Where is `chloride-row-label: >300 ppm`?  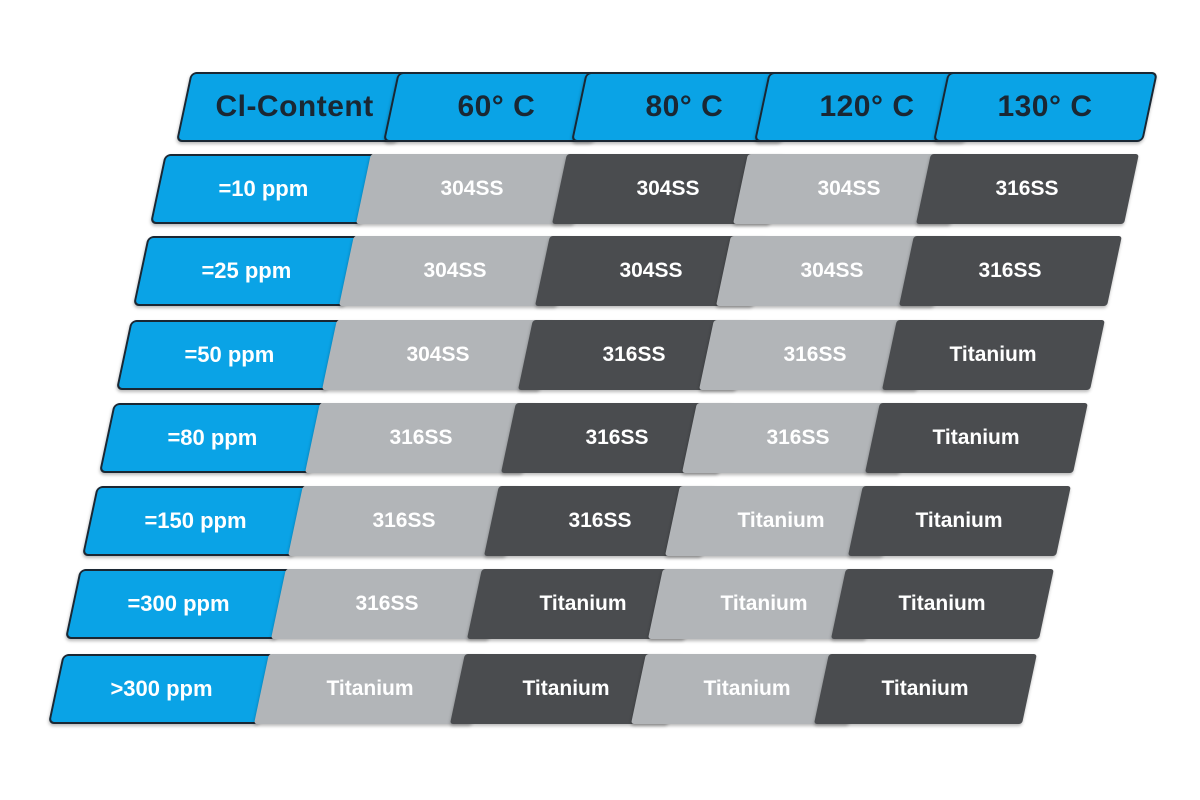
chloride-row-label: >300 ppm is located at coordinates (161, 689).